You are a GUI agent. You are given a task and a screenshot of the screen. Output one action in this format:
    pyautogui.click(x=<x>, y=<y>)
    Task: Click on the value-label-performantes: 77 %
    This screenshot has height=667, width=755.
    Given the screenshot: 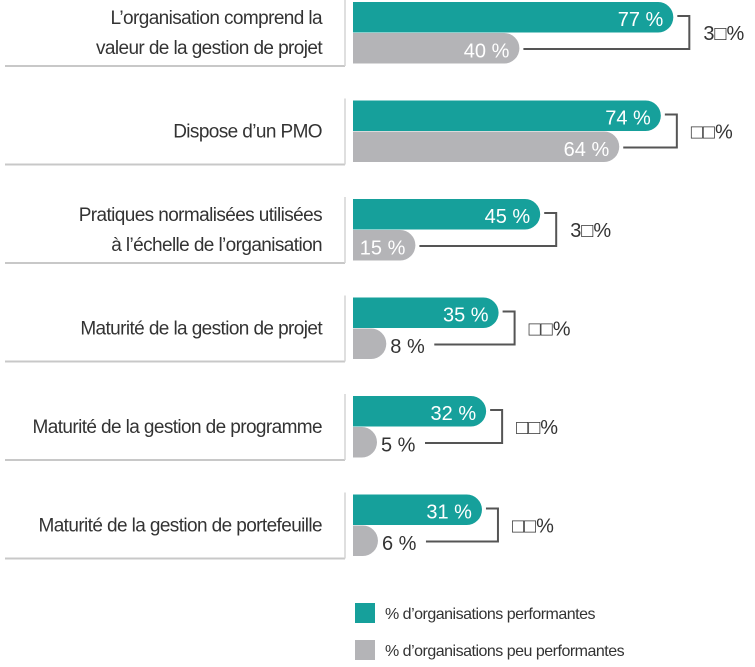 What is the action you would take?
    pyautogui.click(x=641, y=20)
    